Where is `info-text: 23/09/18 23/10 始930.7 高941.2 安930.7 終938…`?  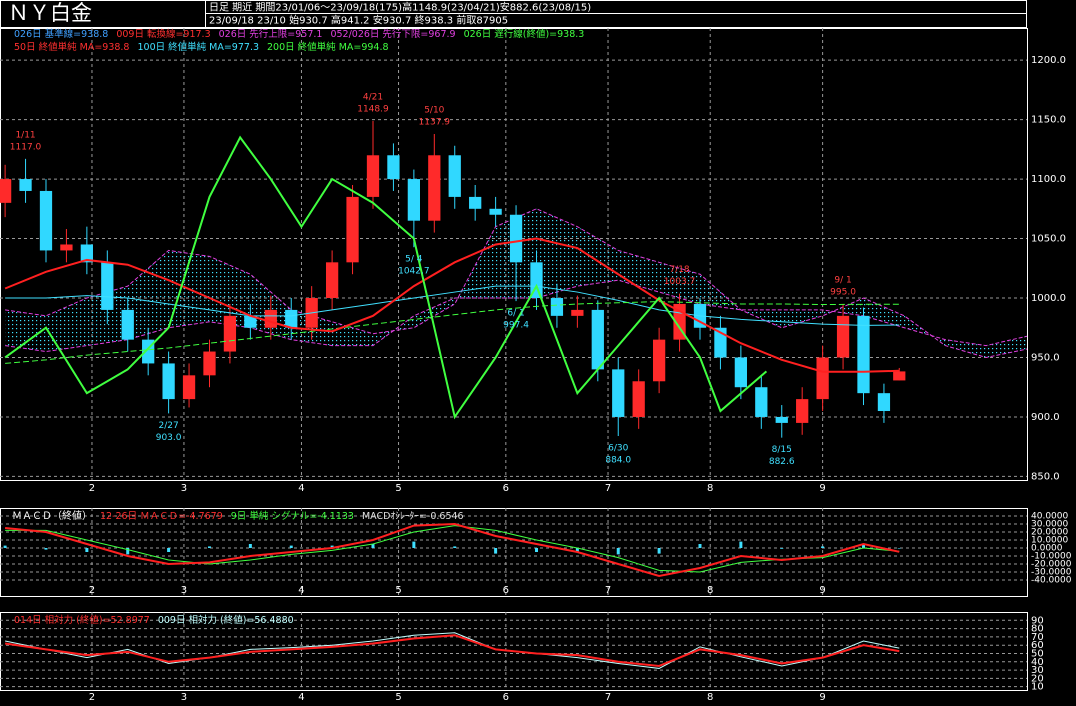
info-text: 23/09/18 23/10 始930.7 高941.2 安930.7 終938… is located at coordinates (358, 20).